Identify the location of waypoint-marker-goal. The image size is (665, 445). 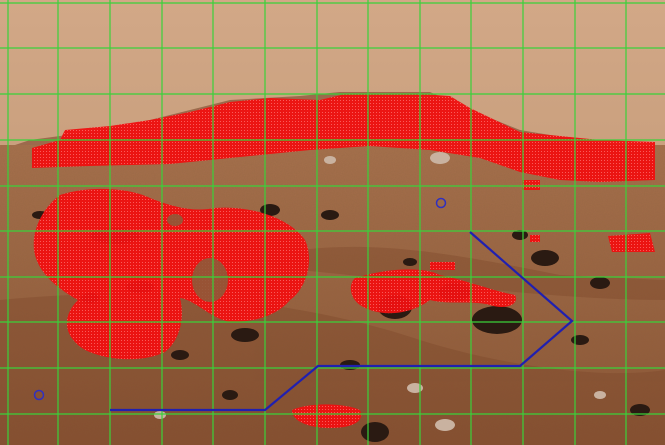
(441, 203).